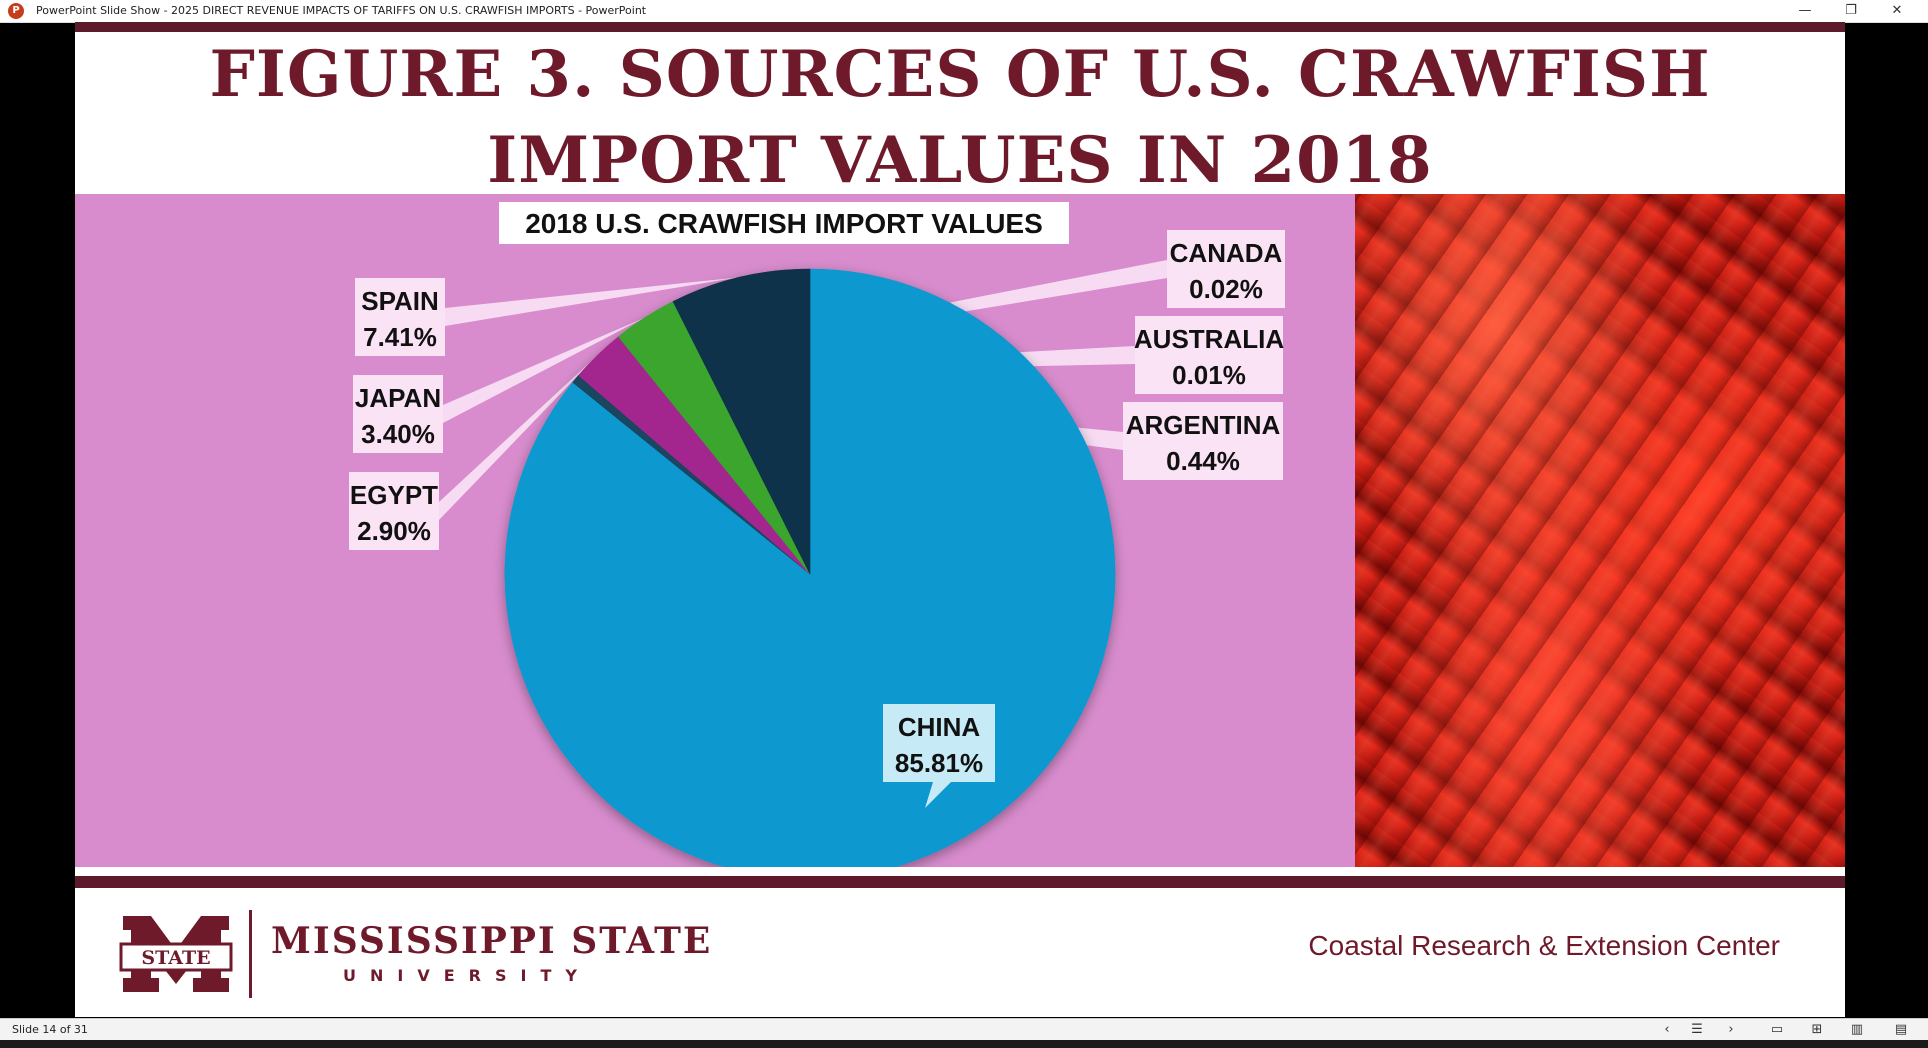  I want to click on previous-slide-icon: ‹, so click(1667, 1029).